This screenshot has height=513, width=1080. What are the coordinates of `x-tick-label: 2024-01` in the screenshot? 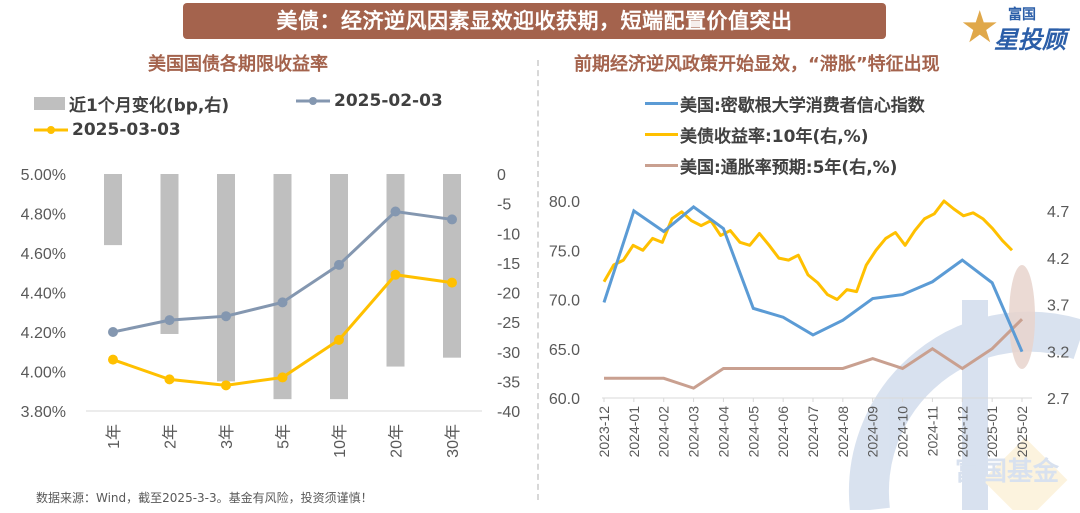 It's located at (634, 432).